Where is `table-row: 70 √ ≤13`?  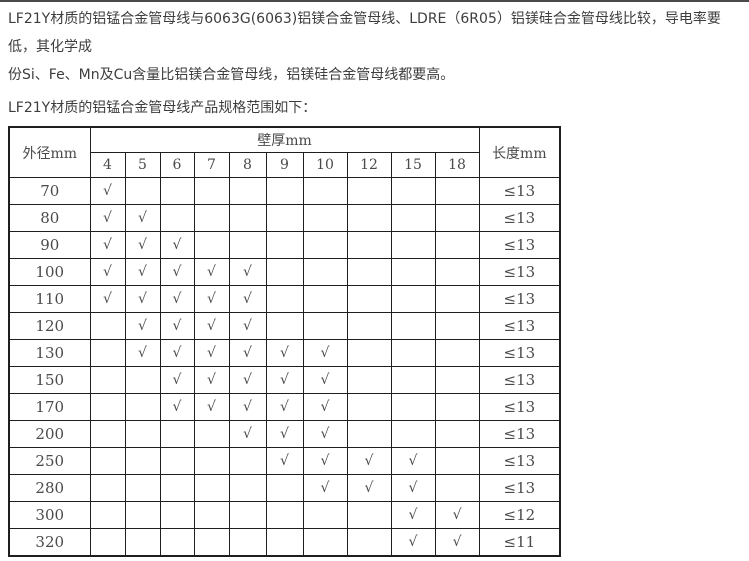 table-row: 70 √ ≤13 is located at coordinates (284, 191).